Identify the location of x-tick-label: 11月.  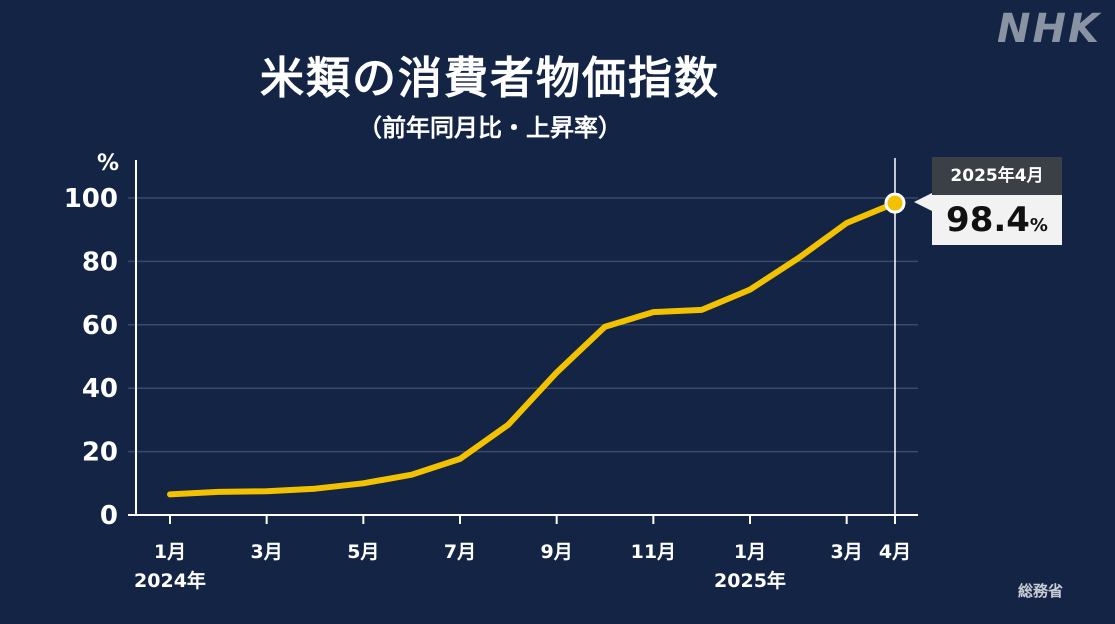
(653, 552).